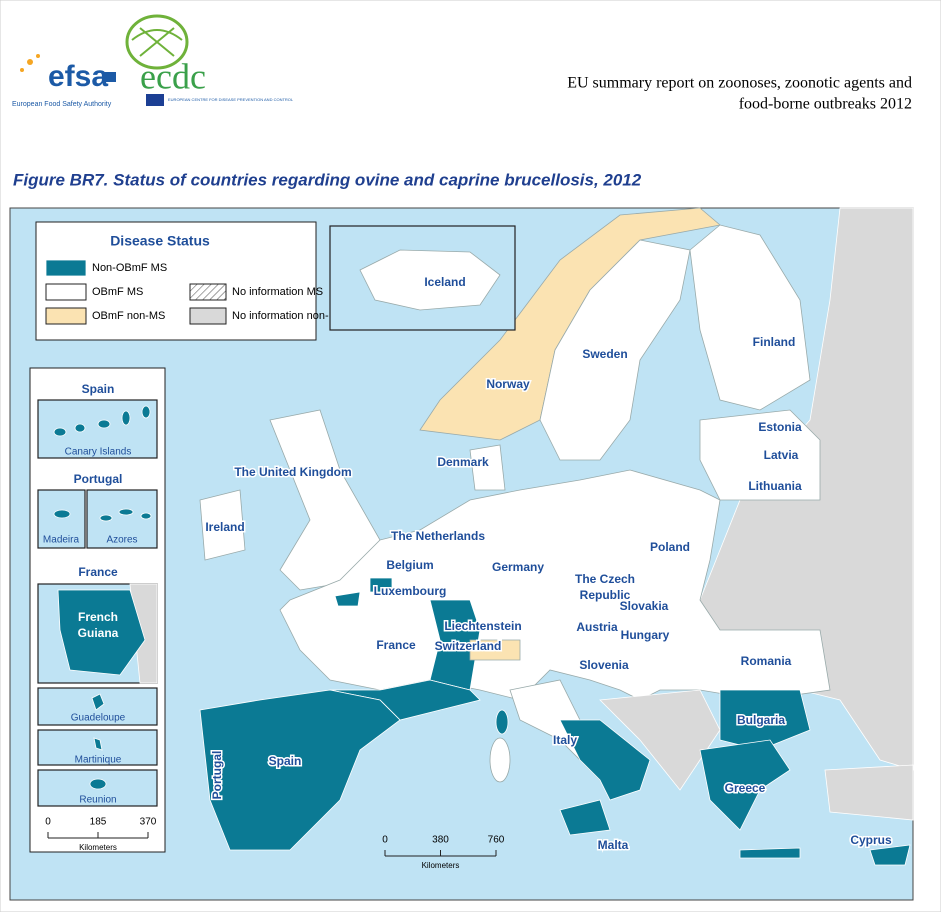  Describe the element at coordinates (597, 627) in the screenshot. I see `country-label: Austria` at that location.